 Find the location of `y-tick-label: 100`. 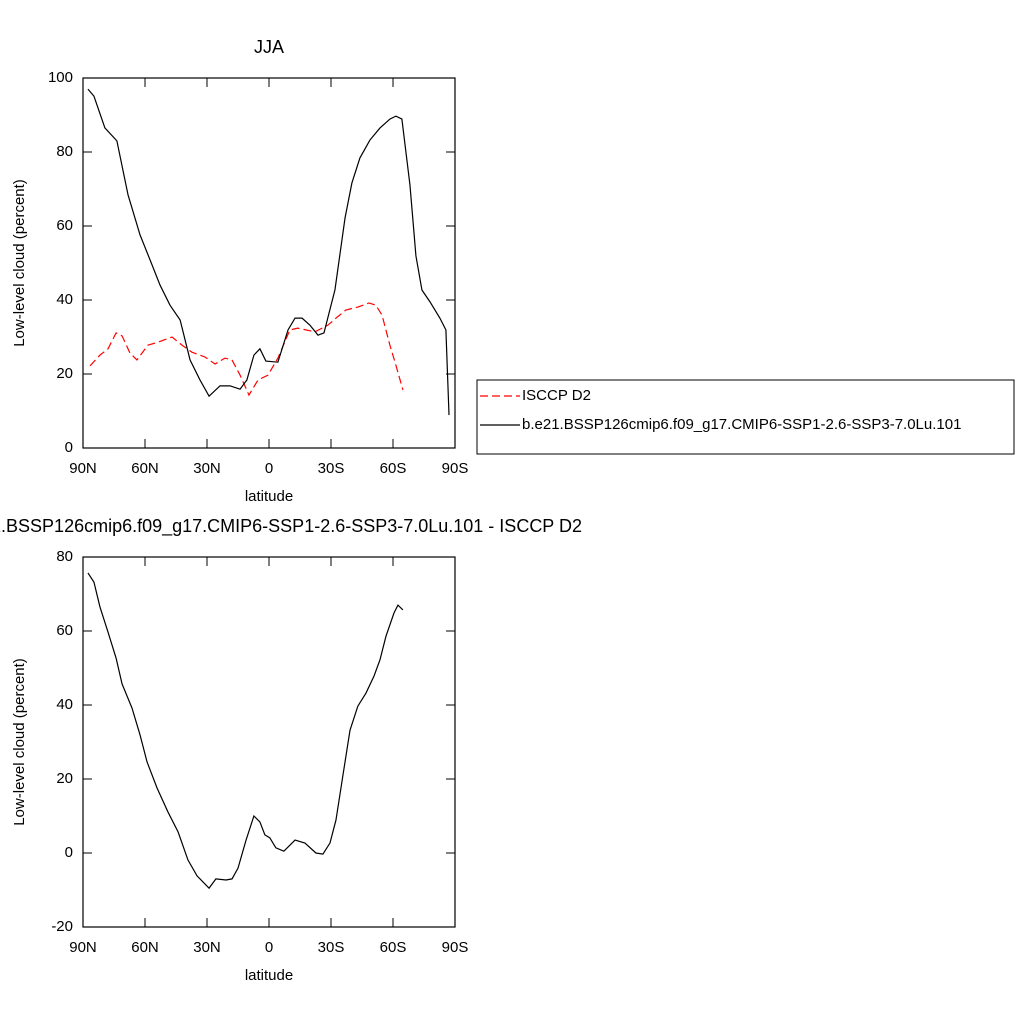

y-tick-label: 100 is located at coordinates (60, 77).